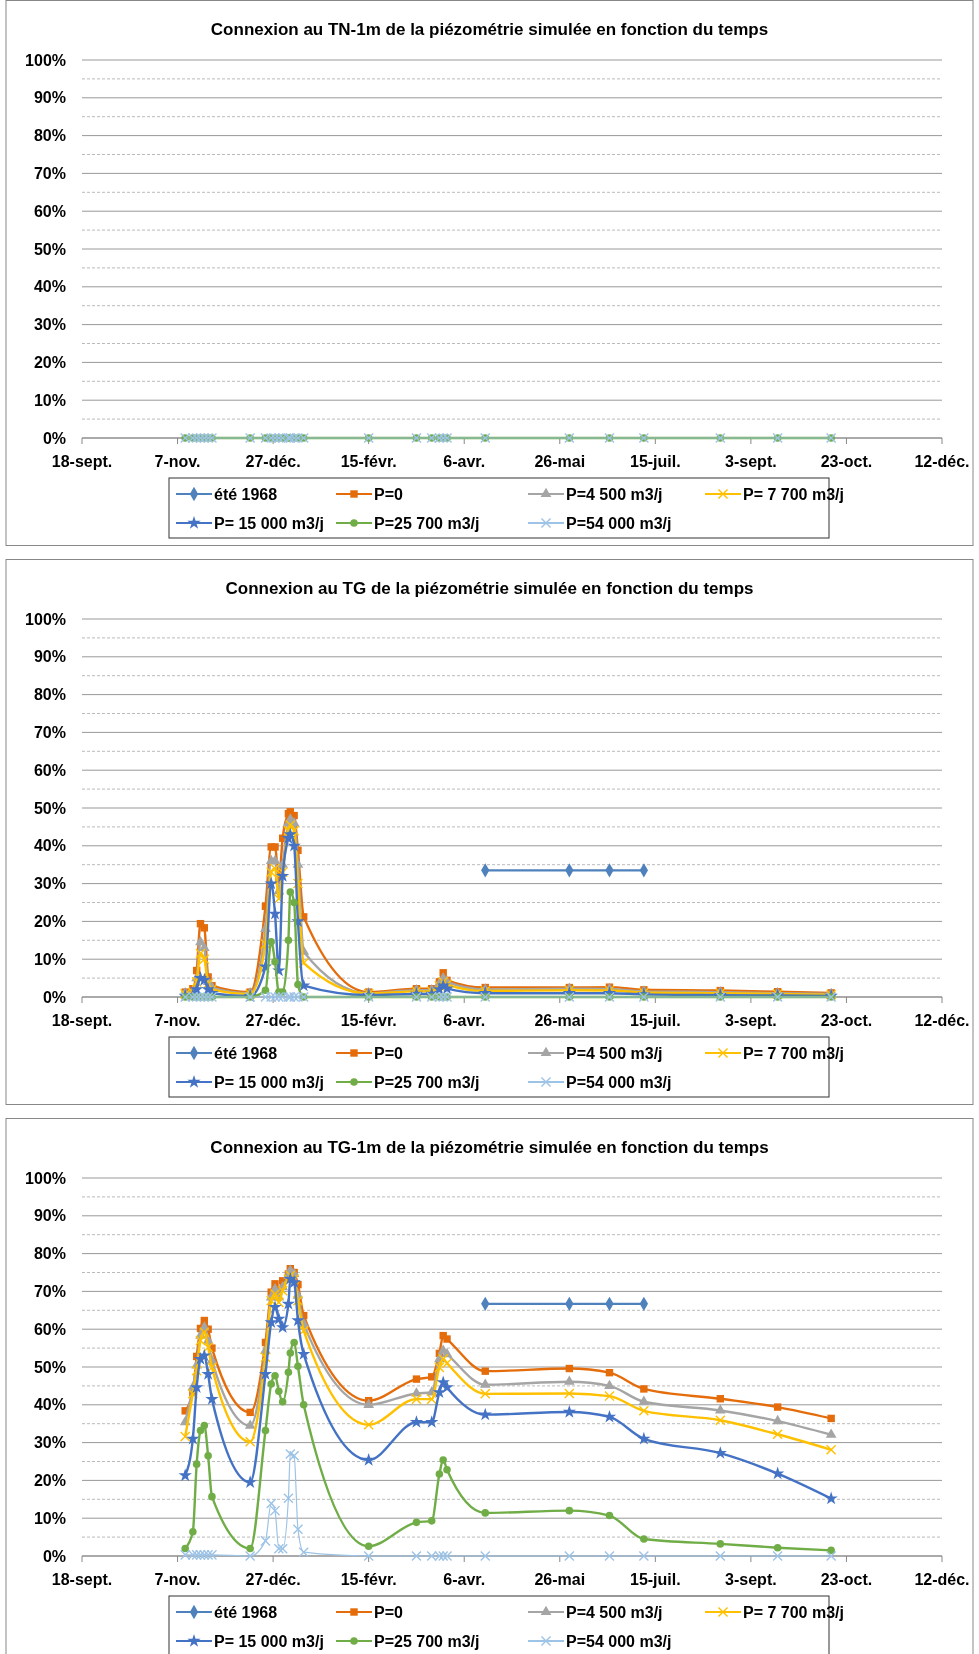 This screenshot has width=979, height=1654. Describe the element at coordinates (489, 588) in the screenshot. I see `chart-title: Connexion au TG de la piézométrie simulée en fonction du temps` at that location.